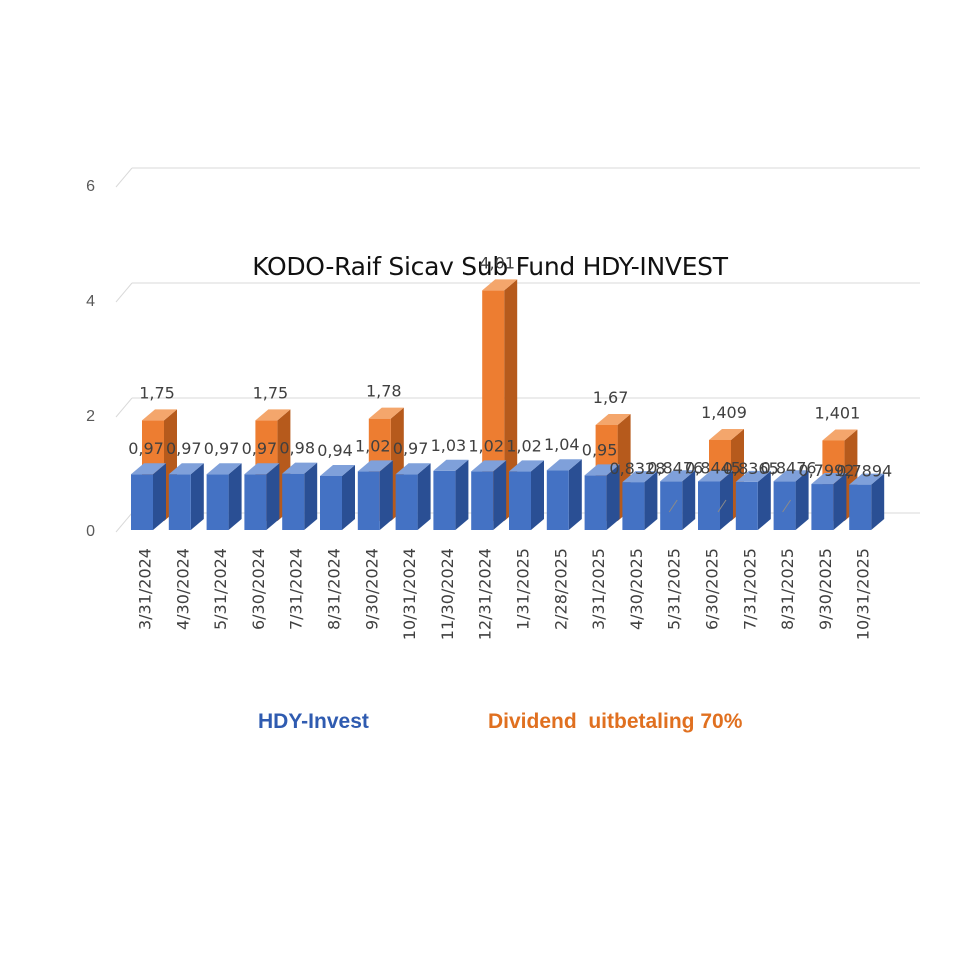  What do you see at coordinates (713, 467) in the screenshot?
I see `hdy-invest-data-label: 0,8445` at bounding box center [713, 467].